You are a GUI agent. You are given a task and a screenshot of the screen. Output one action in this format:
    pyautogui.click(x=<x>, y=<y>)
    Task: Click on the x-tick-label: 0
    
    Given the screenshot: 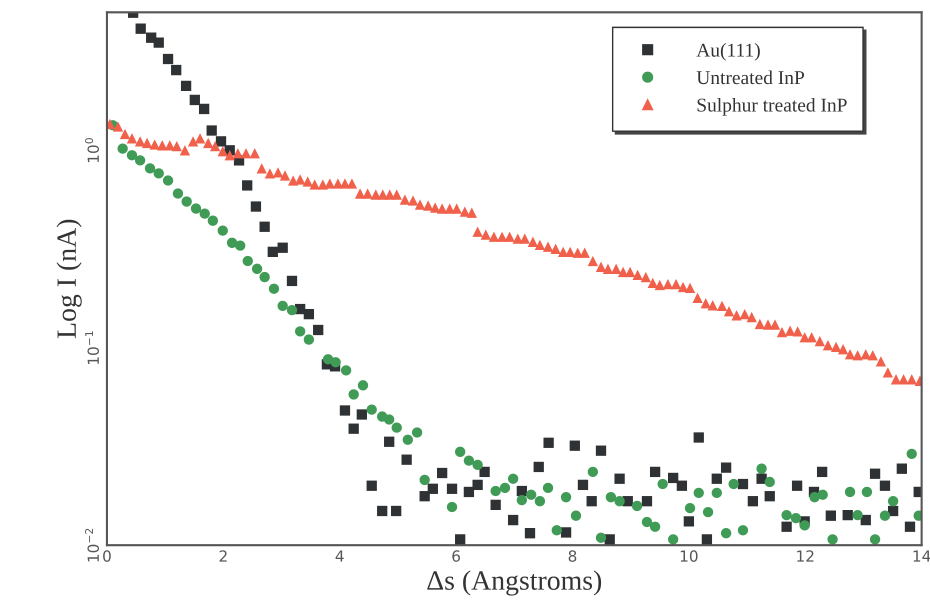 What is the action you would take?
    pyautogui.click(x=107, y=556)
    